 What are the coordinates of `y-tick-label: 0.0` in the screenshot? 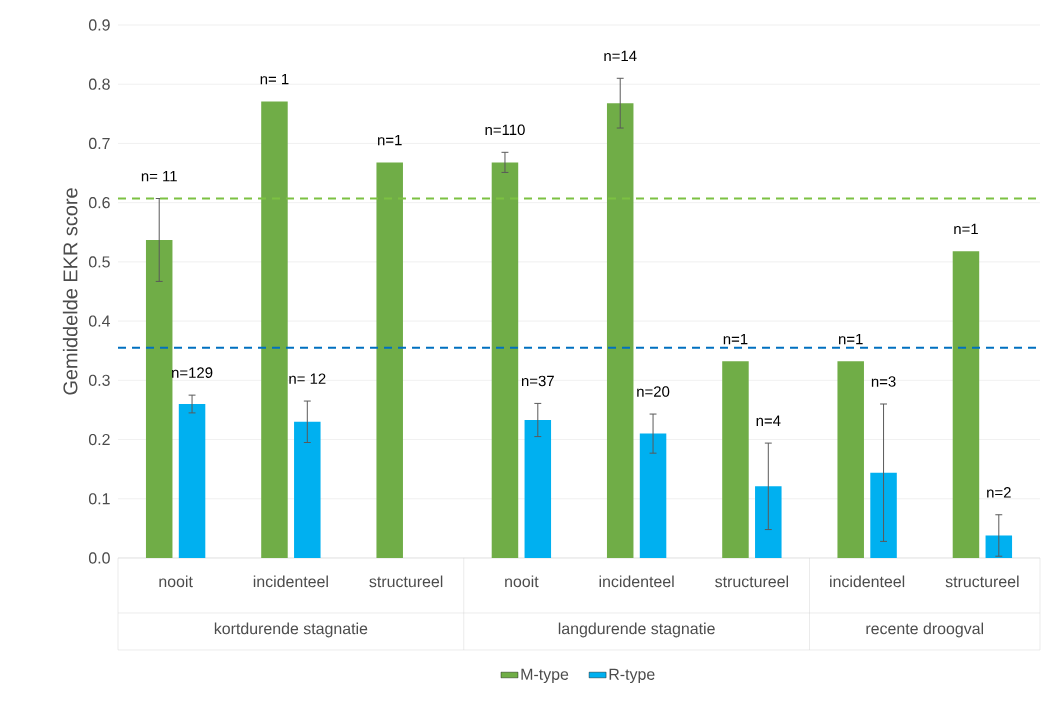 It's located at (99, 558).